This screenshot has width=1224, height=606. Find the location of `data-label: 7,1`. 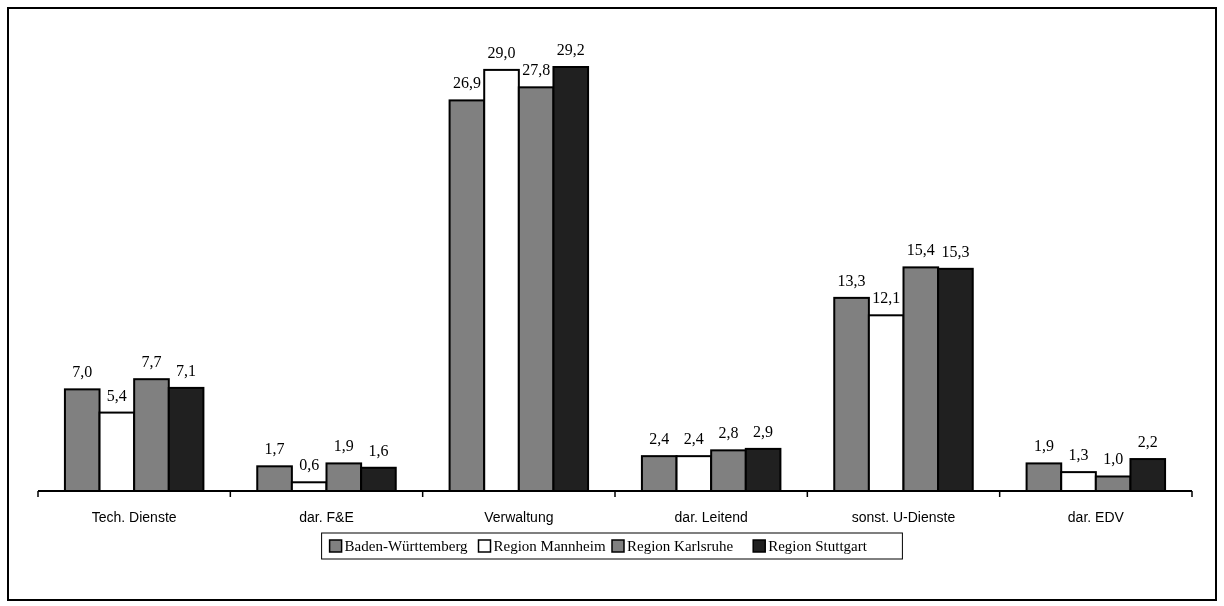

data-label: 7,1 is located at coordinates (186, 370).